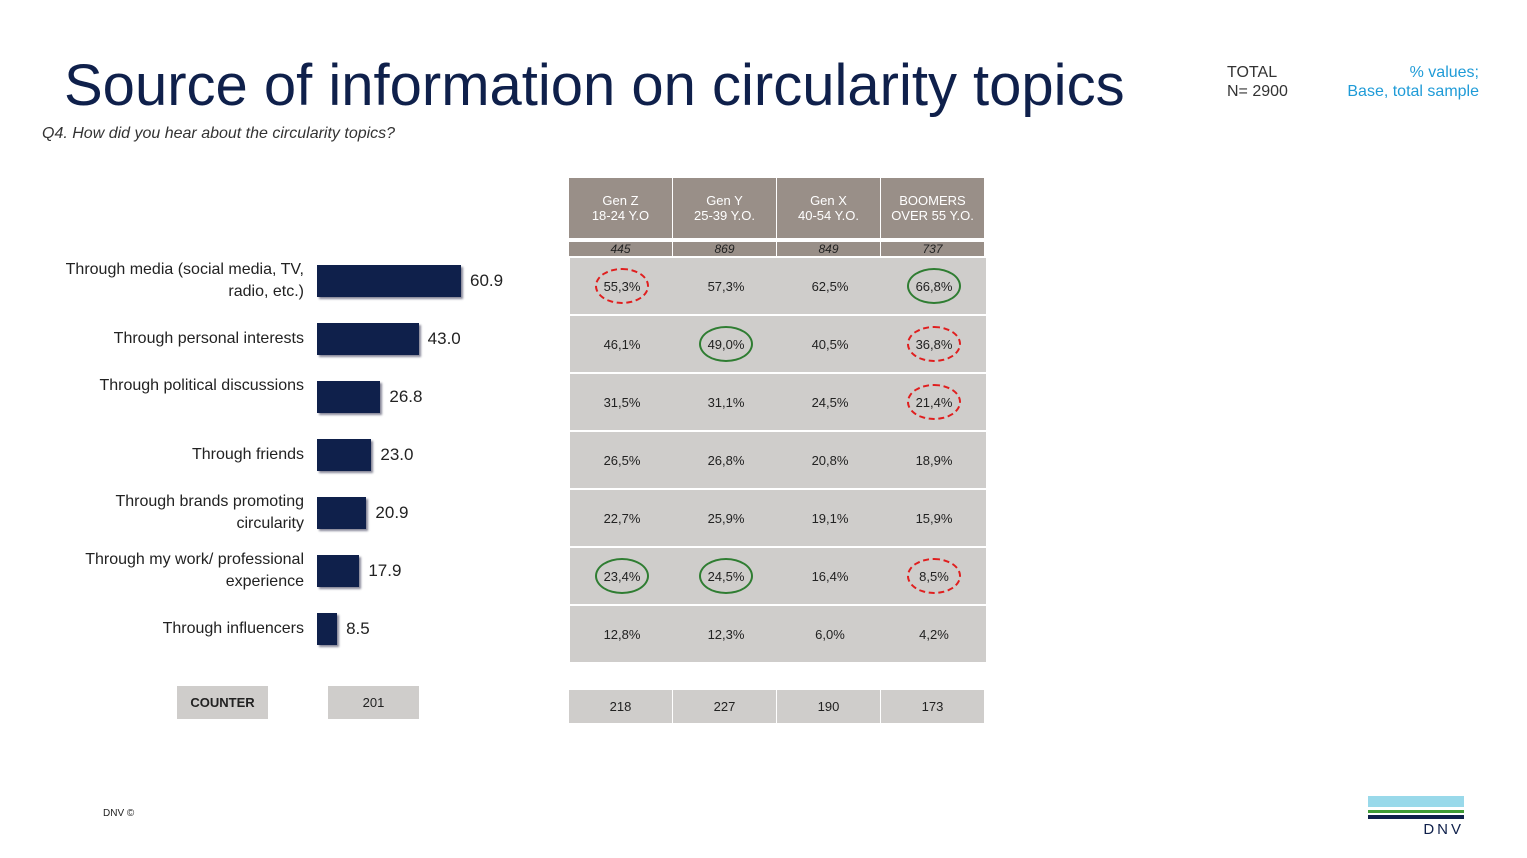 This screenshot has height=858, width=1527. I want to click on table-cell: 8,5%, so click(934, 576).